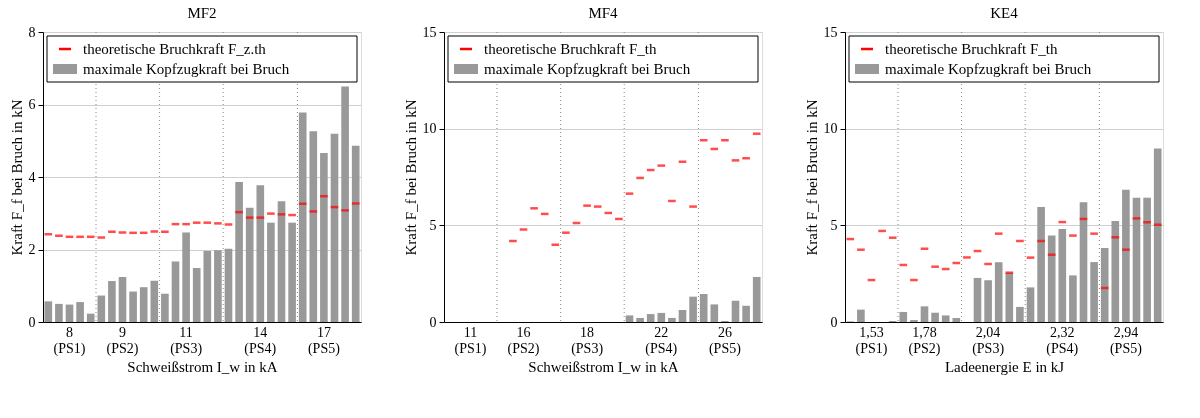 The width and height of the screenshot is (1200, 418). What do you see at coordinates (260, 340) in the screenshot?
I see `x-tick-label: 14 (PS4)` at bounding box center [260, 340].